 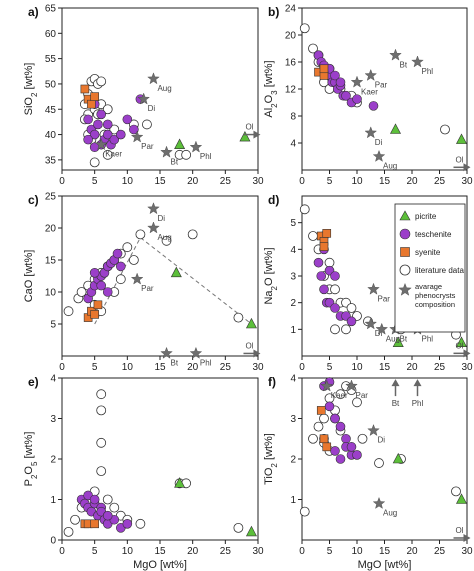 I want to click on x-tick-label: 0, so click(x=302, y=367).